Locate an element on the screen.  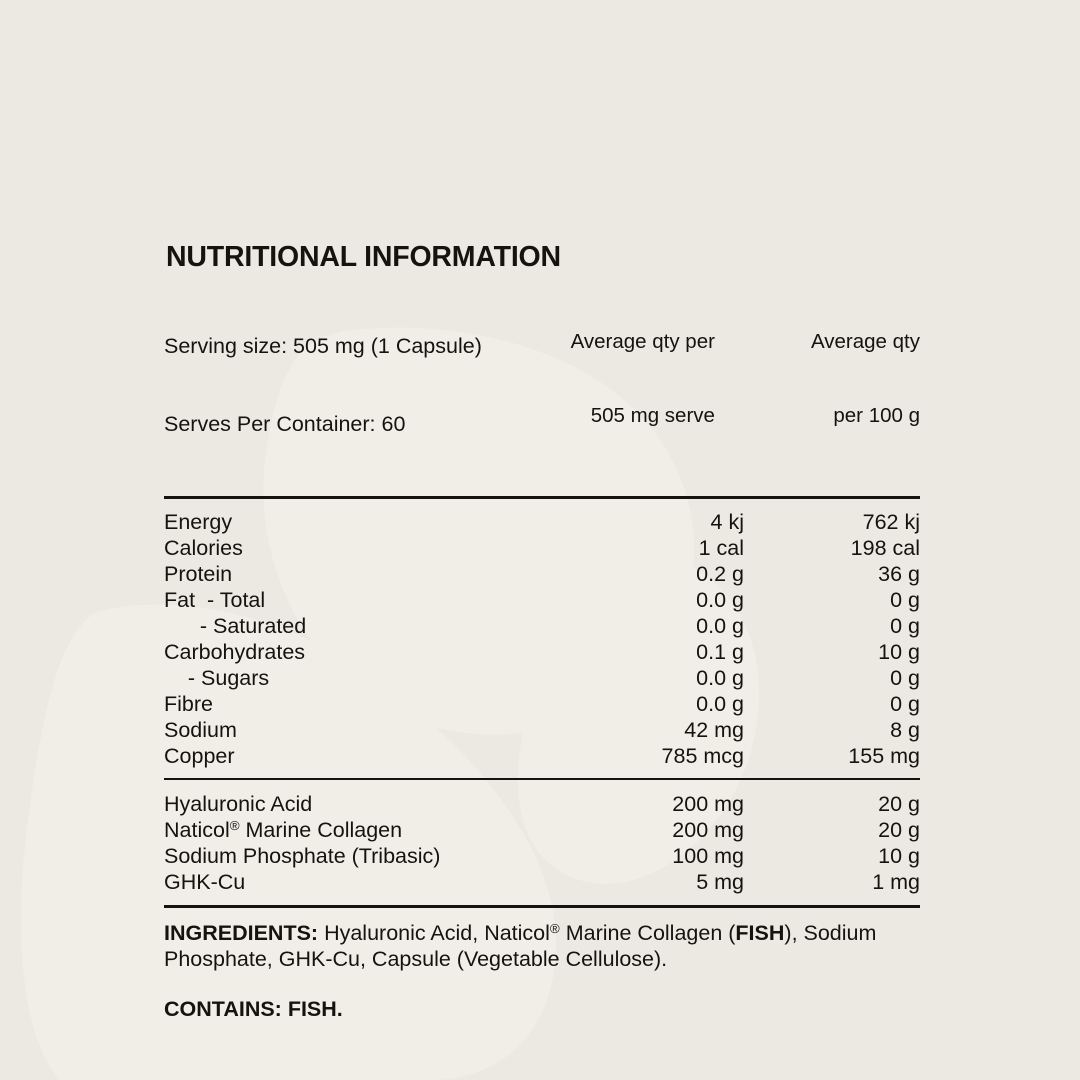
active-row-per-serve: 100 mg is located at coordinates (708, 856).